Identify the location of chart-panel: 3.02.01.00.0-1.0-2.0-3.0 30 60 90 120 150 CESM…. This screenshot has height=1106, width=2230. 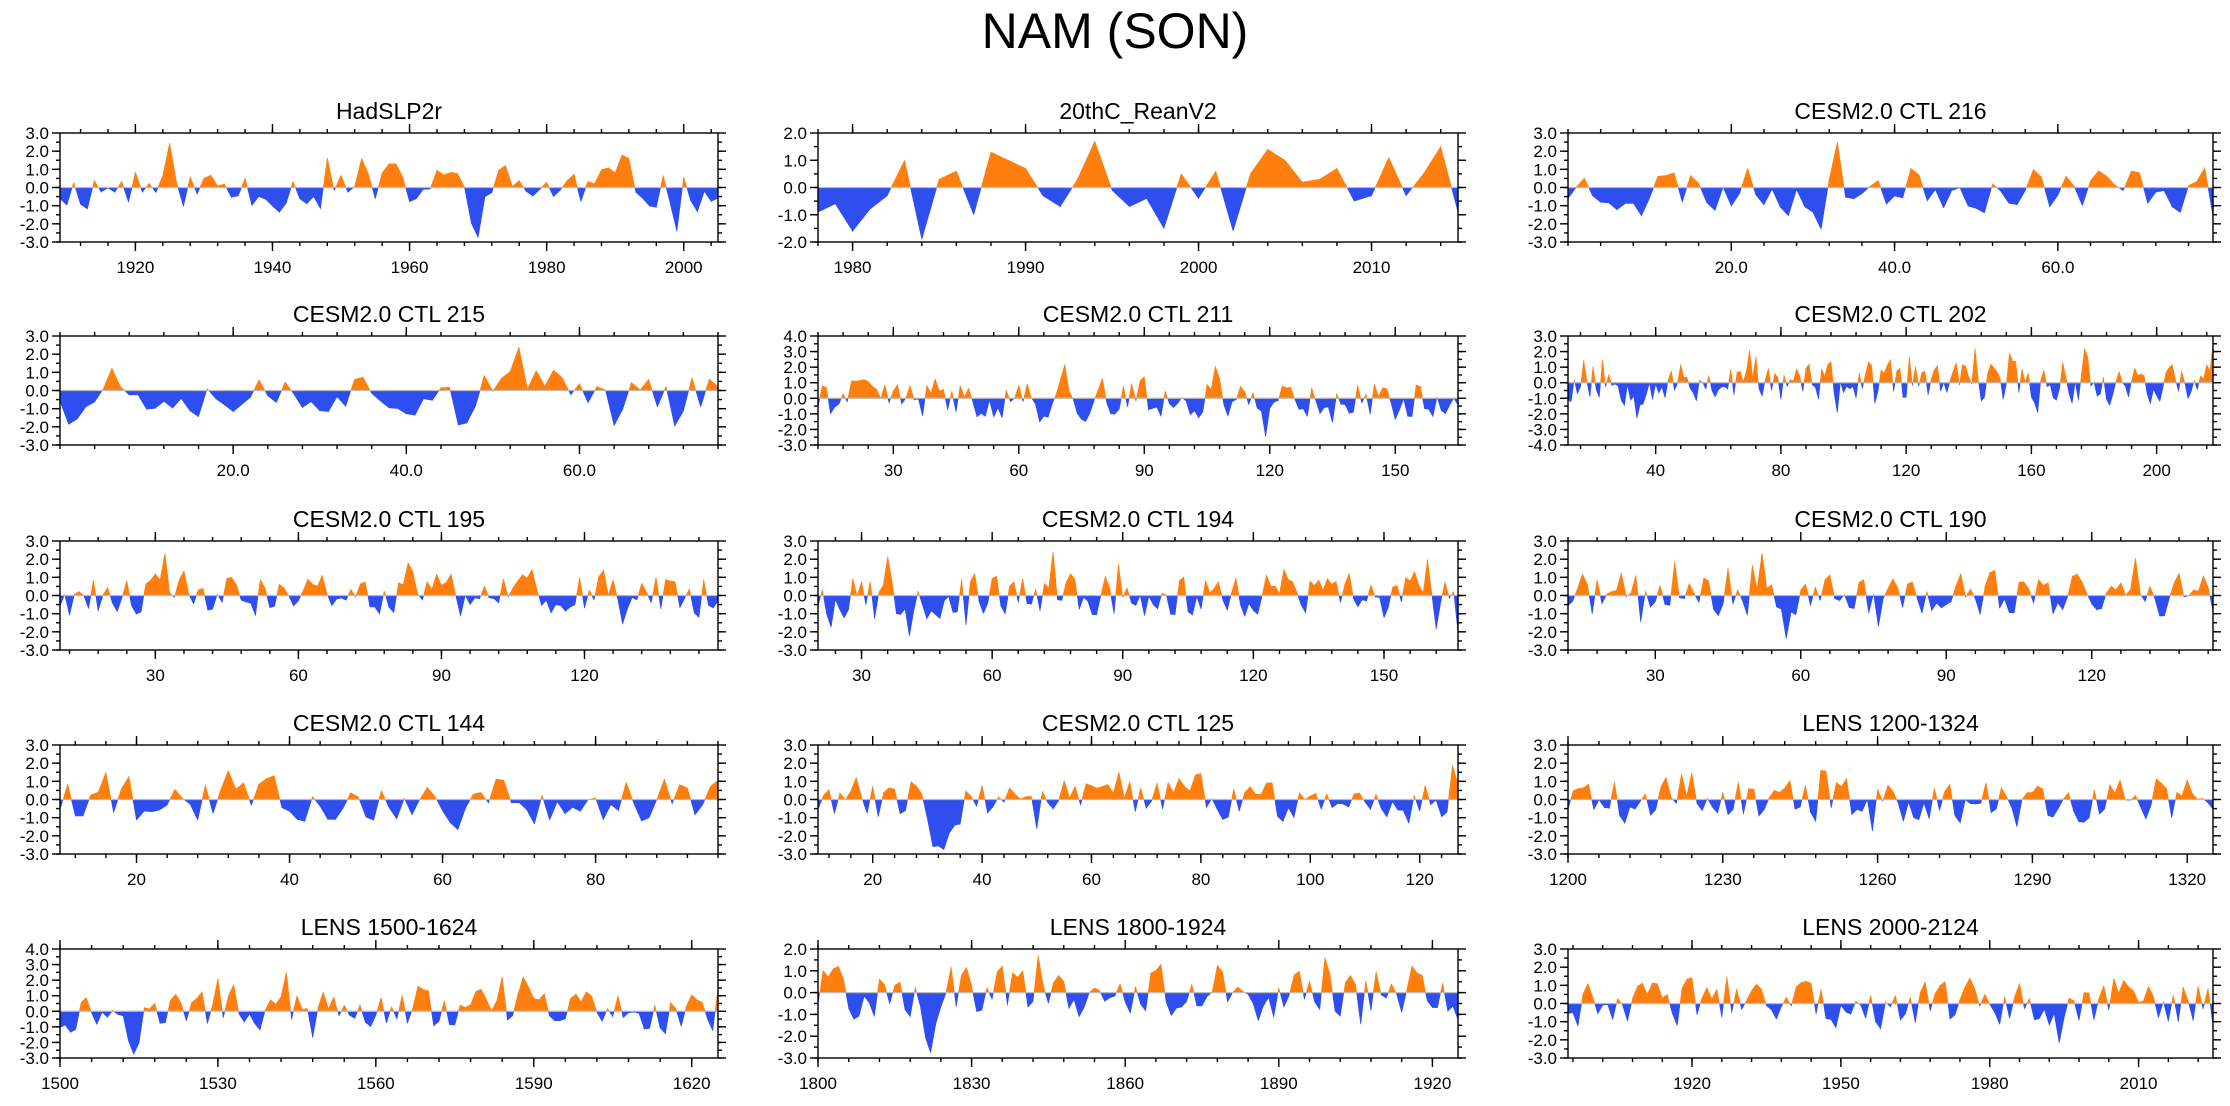
(1122, 595).